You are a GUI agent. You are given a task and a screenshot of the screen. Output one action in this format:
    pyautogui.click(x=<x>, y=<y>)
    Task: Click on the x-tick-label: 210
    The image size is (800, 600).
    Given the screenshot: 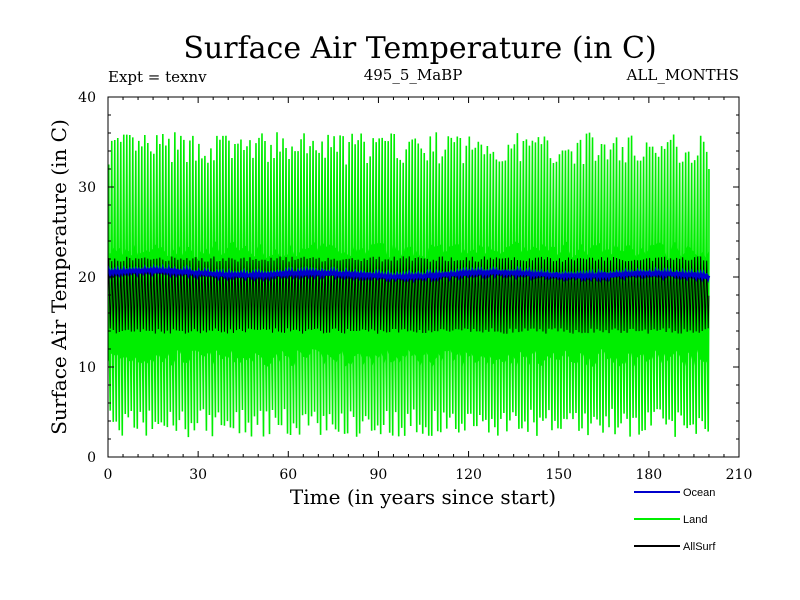 What is the action you would take?
    pyautogui.click(x=739, y=475)
    